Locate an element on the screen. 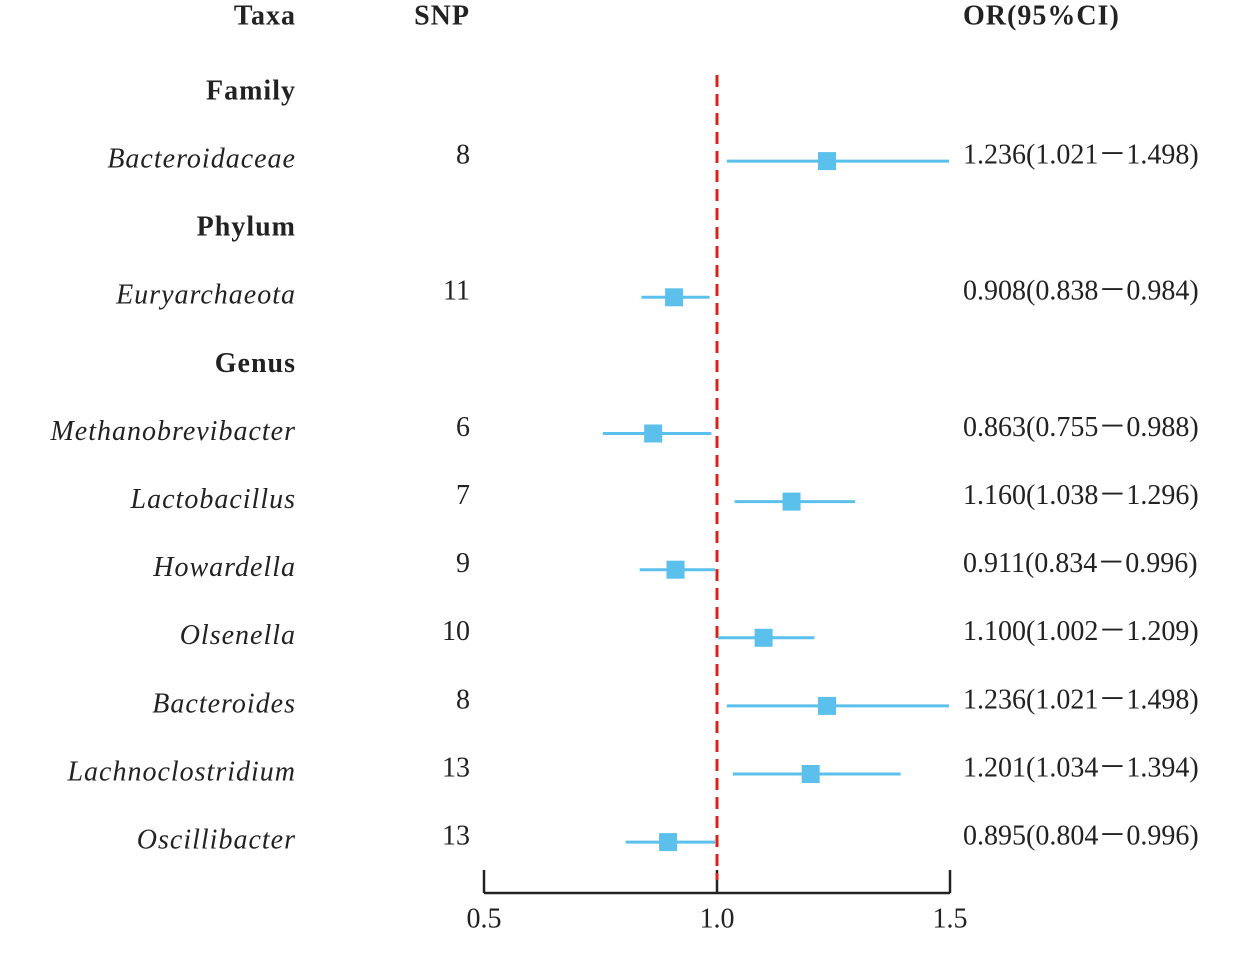 The height and width of the screenshot is (956, 1246). or-label: 0.863(0.755－0.988) is located at coordinates (1081, 427).